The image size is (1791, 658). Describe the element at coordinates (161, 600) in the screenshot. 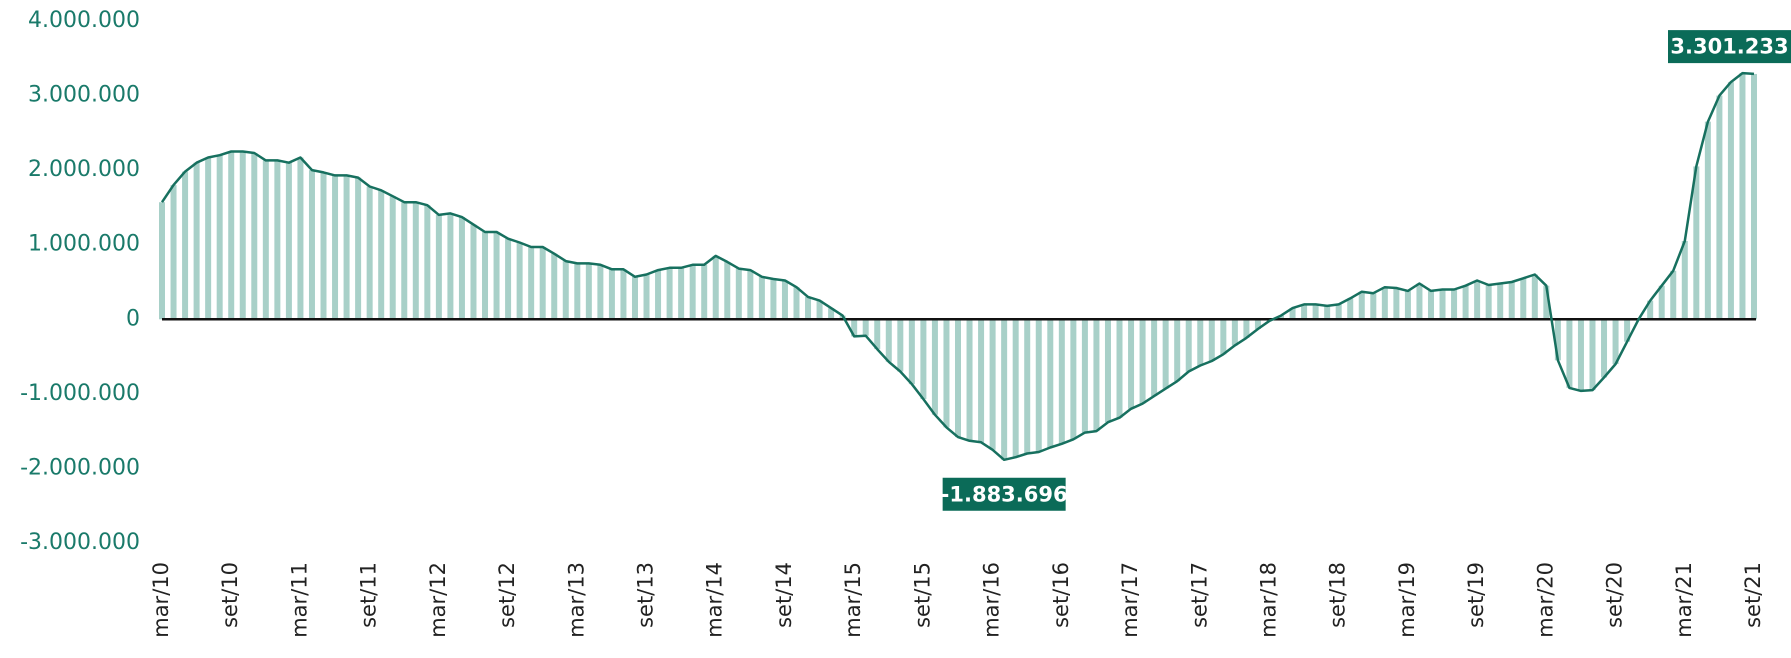

I see `x-tick-label: mar/10` at that location.